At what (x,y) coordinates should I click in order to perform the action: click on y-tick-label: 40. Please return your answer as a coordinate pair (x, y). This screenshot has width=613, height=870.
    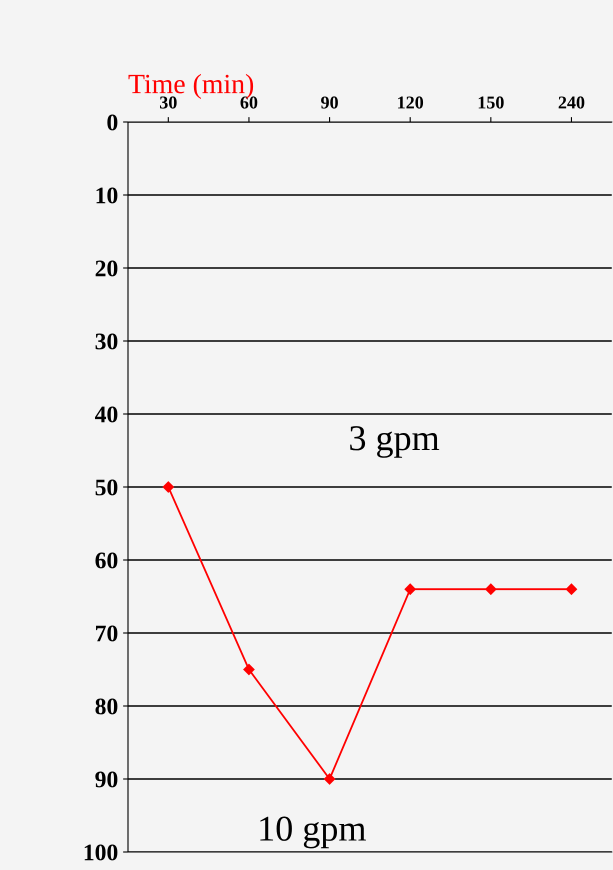
    Looking at the image, I should click on (106, 414).